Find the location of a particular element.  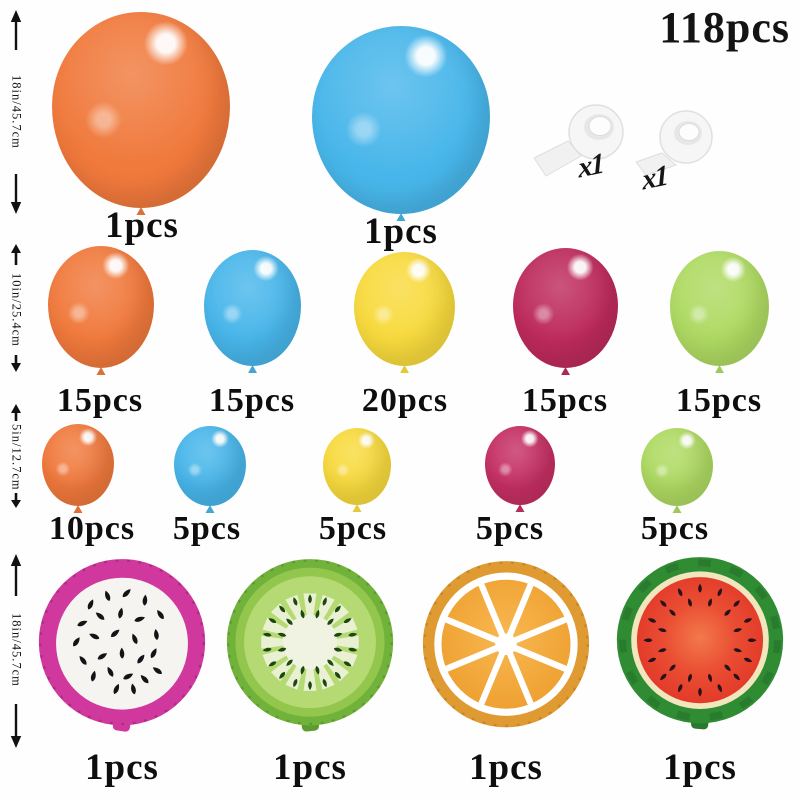

count-label-burgundy-10in: 15pcs is located at coordinates (565, 400).